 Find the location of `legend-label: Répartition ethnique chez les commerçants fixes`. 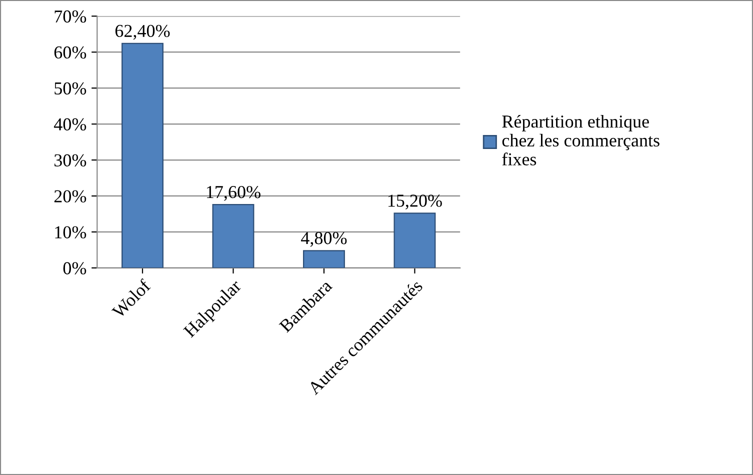

legend-label: Répartition ethnique chez les commerçants fixes is located at coordinates (581, 140).